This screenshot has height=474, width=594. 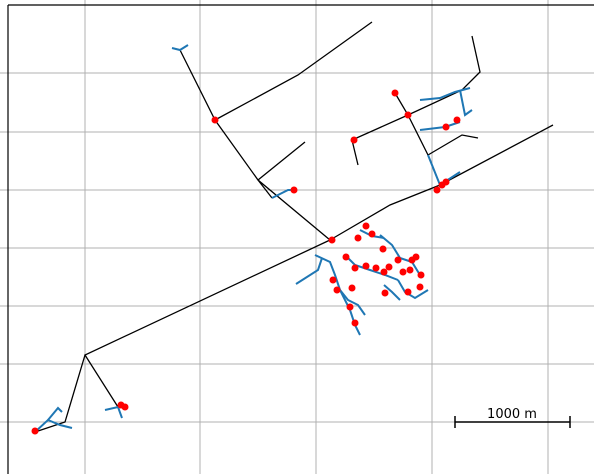 What do you see at coordinates (255, 145) in the screenshot?
I see `line-north-trunk` at bounding box center [255, 145].